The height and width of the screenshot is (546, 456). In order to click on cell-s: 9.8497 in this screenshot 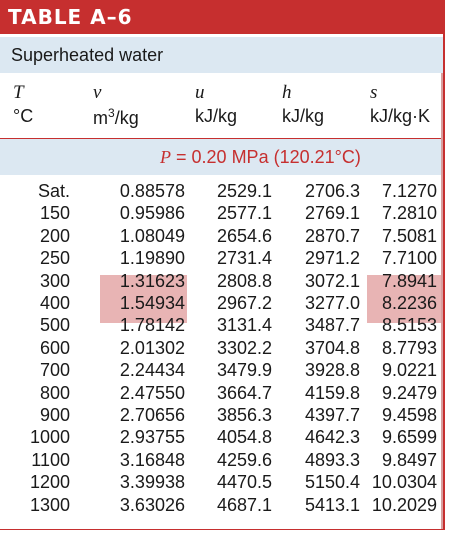, I will do `click(409, 459)`.